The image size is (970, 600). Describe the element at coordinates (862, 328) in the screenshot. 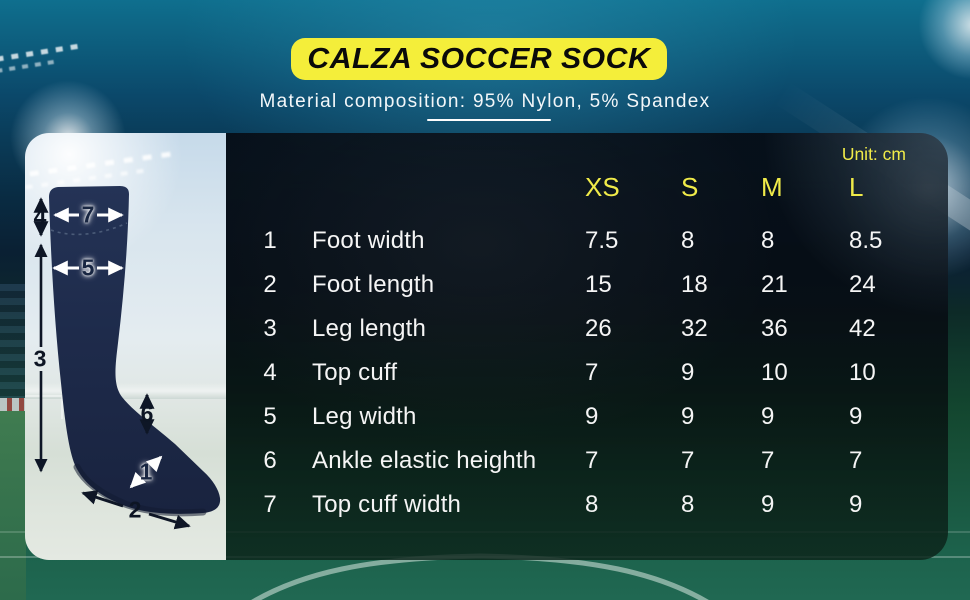

I see `cell-l: 42` at that location.